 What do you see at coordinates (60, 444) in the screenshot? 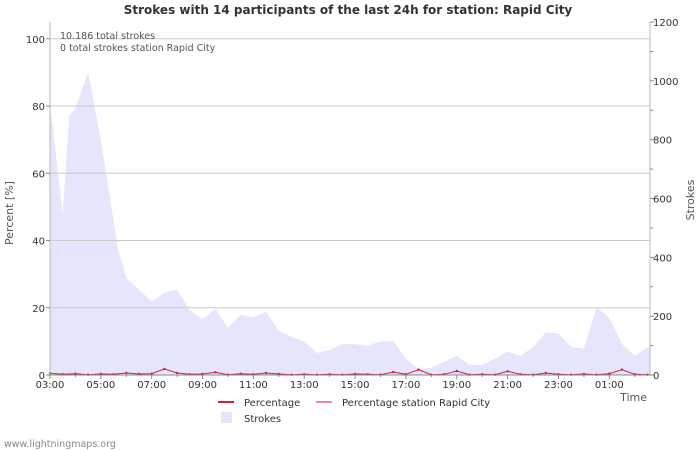
I see `footer-credit: www.lightningmaps.org` at bounding box center [60, 444].